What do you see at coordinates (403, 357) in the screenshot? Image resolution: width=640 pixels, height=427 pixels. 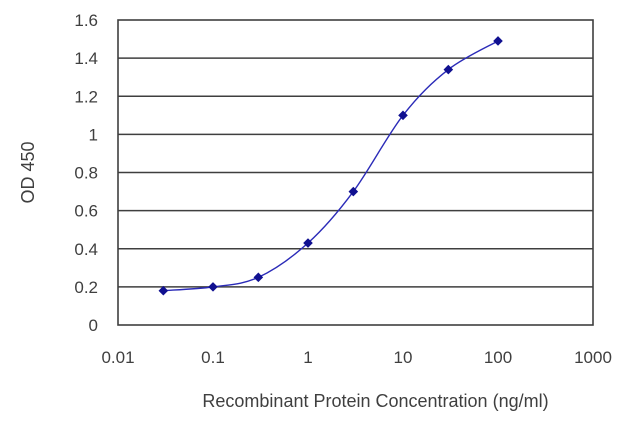 I see `x-tick-label-3: 10` at bounding box center [403, 357].